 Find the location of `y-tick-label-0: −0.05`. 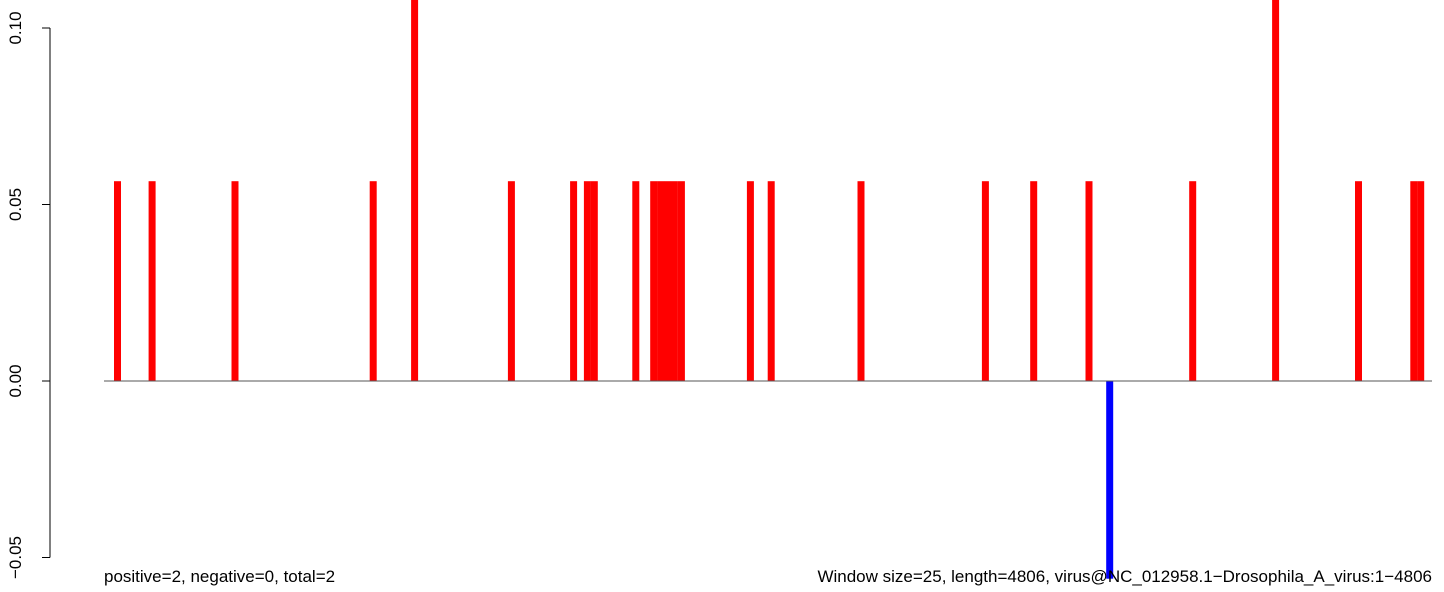

y-tick-label-0: −0.05 is located at coordinates (15, 557).